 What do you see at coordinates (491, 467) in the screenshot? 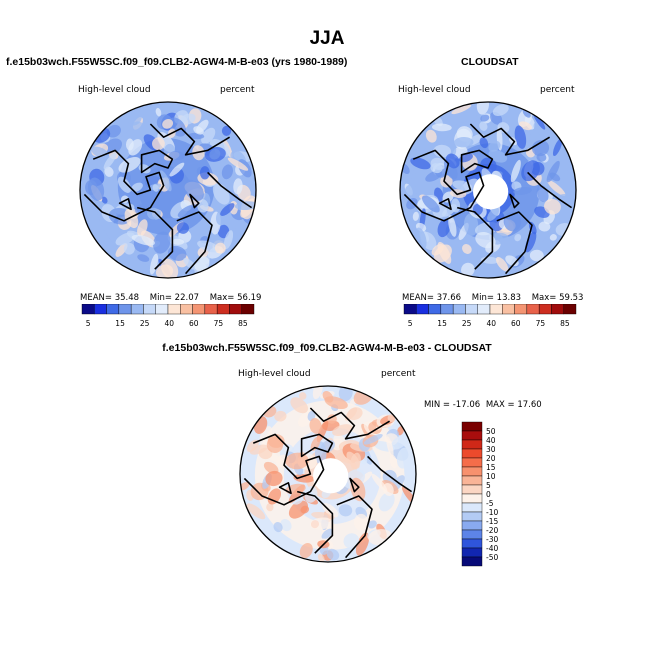
I see `panel3-colorbar-tick-label: 15` at bounding box center [491, 467].